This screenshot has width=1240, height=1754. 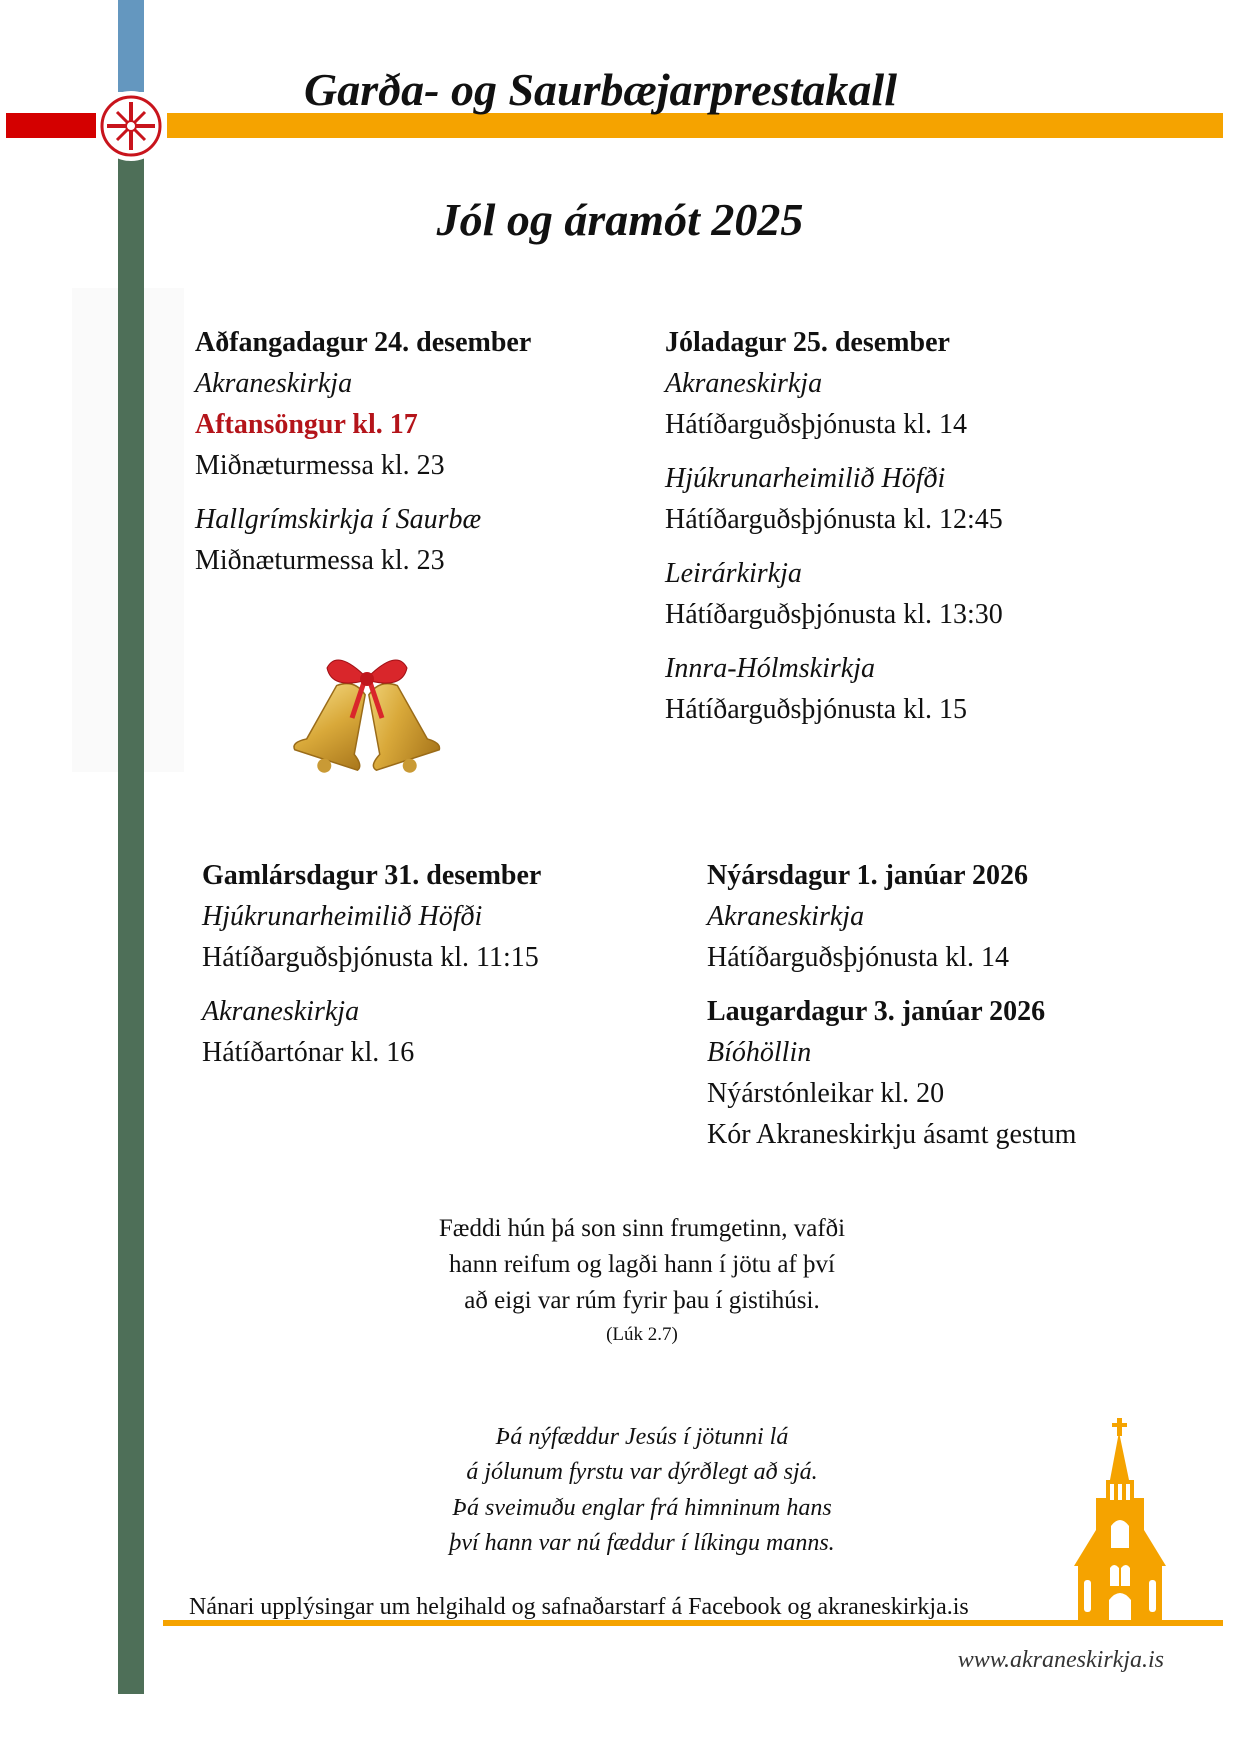 What do you see at coordinates (642, 1300) in the screenshot?
I see `scripture-line: að eigi var rúm fyrir þau í gistihúsi.` at bounding box center [642, 1300].